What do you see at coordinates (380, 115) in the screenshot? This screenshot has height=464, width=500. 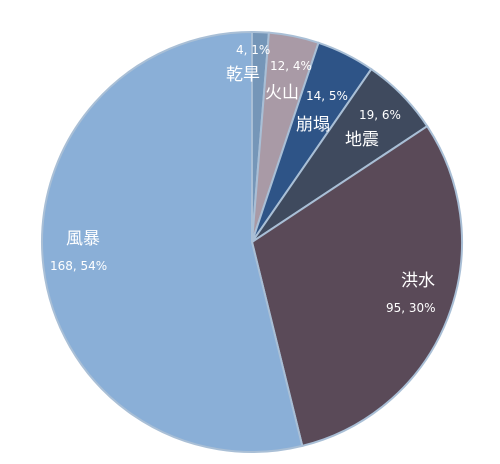 I see `label-earthquake-value: 19, 6%` at bounding box center [380, 115].